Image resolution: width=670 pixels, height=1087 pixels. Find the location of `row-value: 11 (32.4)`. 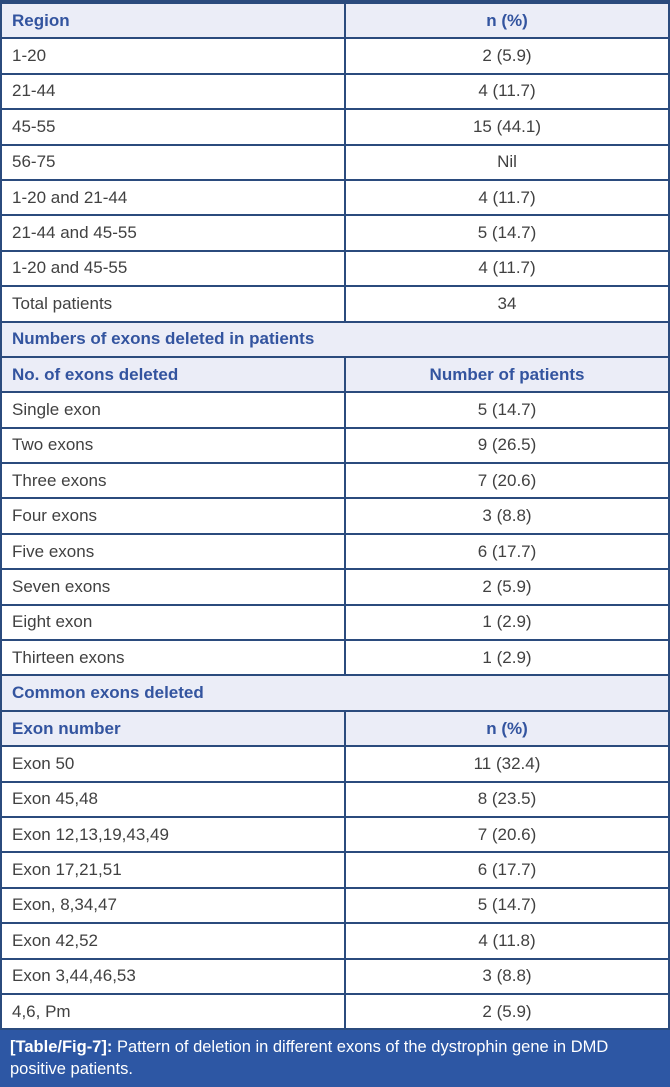

row-value: 11 (32.4) is located at coordinates (506, 764).